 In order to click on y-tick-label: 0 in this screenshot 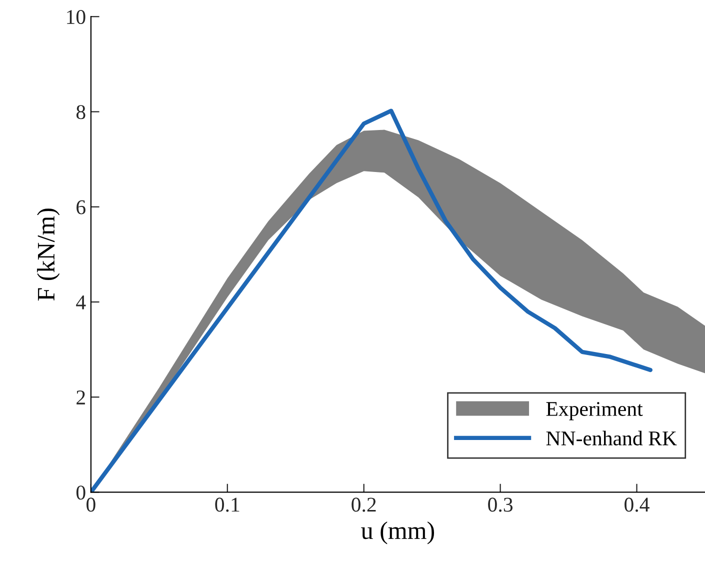, I will do `click(81, 493)`.